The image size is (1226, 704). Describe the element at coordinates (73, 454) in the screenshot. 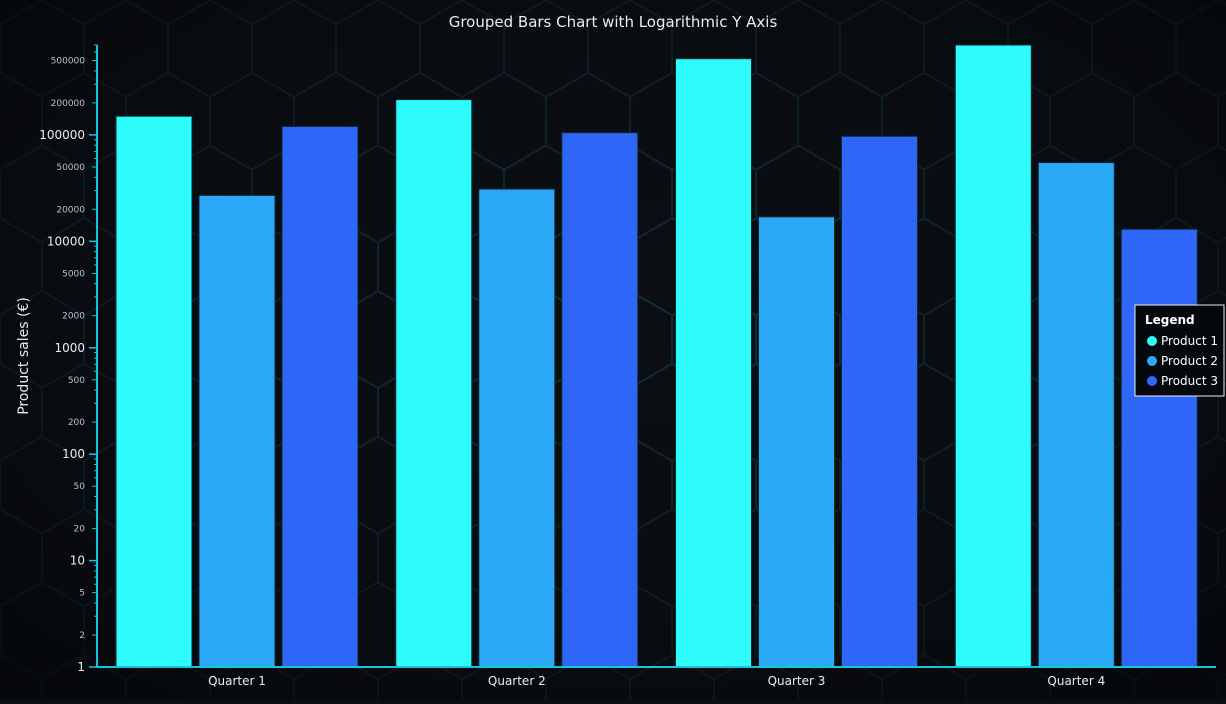

I see `y-major-tick-label: 100` at that location.